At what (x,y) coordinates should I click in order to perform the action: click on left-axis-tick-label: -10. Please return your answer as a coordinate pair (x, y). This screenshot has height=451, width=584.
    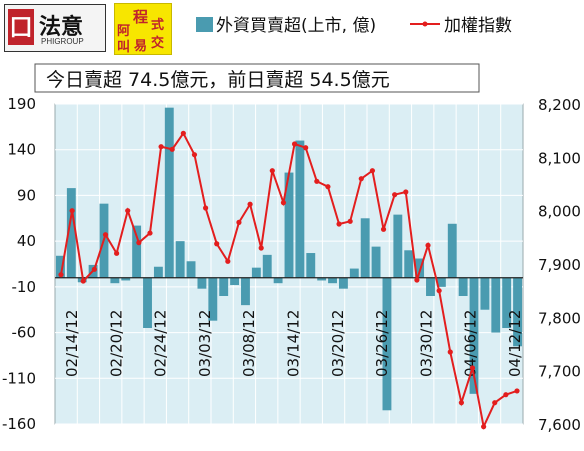
    Looking at the image, I should click on (24, 287).